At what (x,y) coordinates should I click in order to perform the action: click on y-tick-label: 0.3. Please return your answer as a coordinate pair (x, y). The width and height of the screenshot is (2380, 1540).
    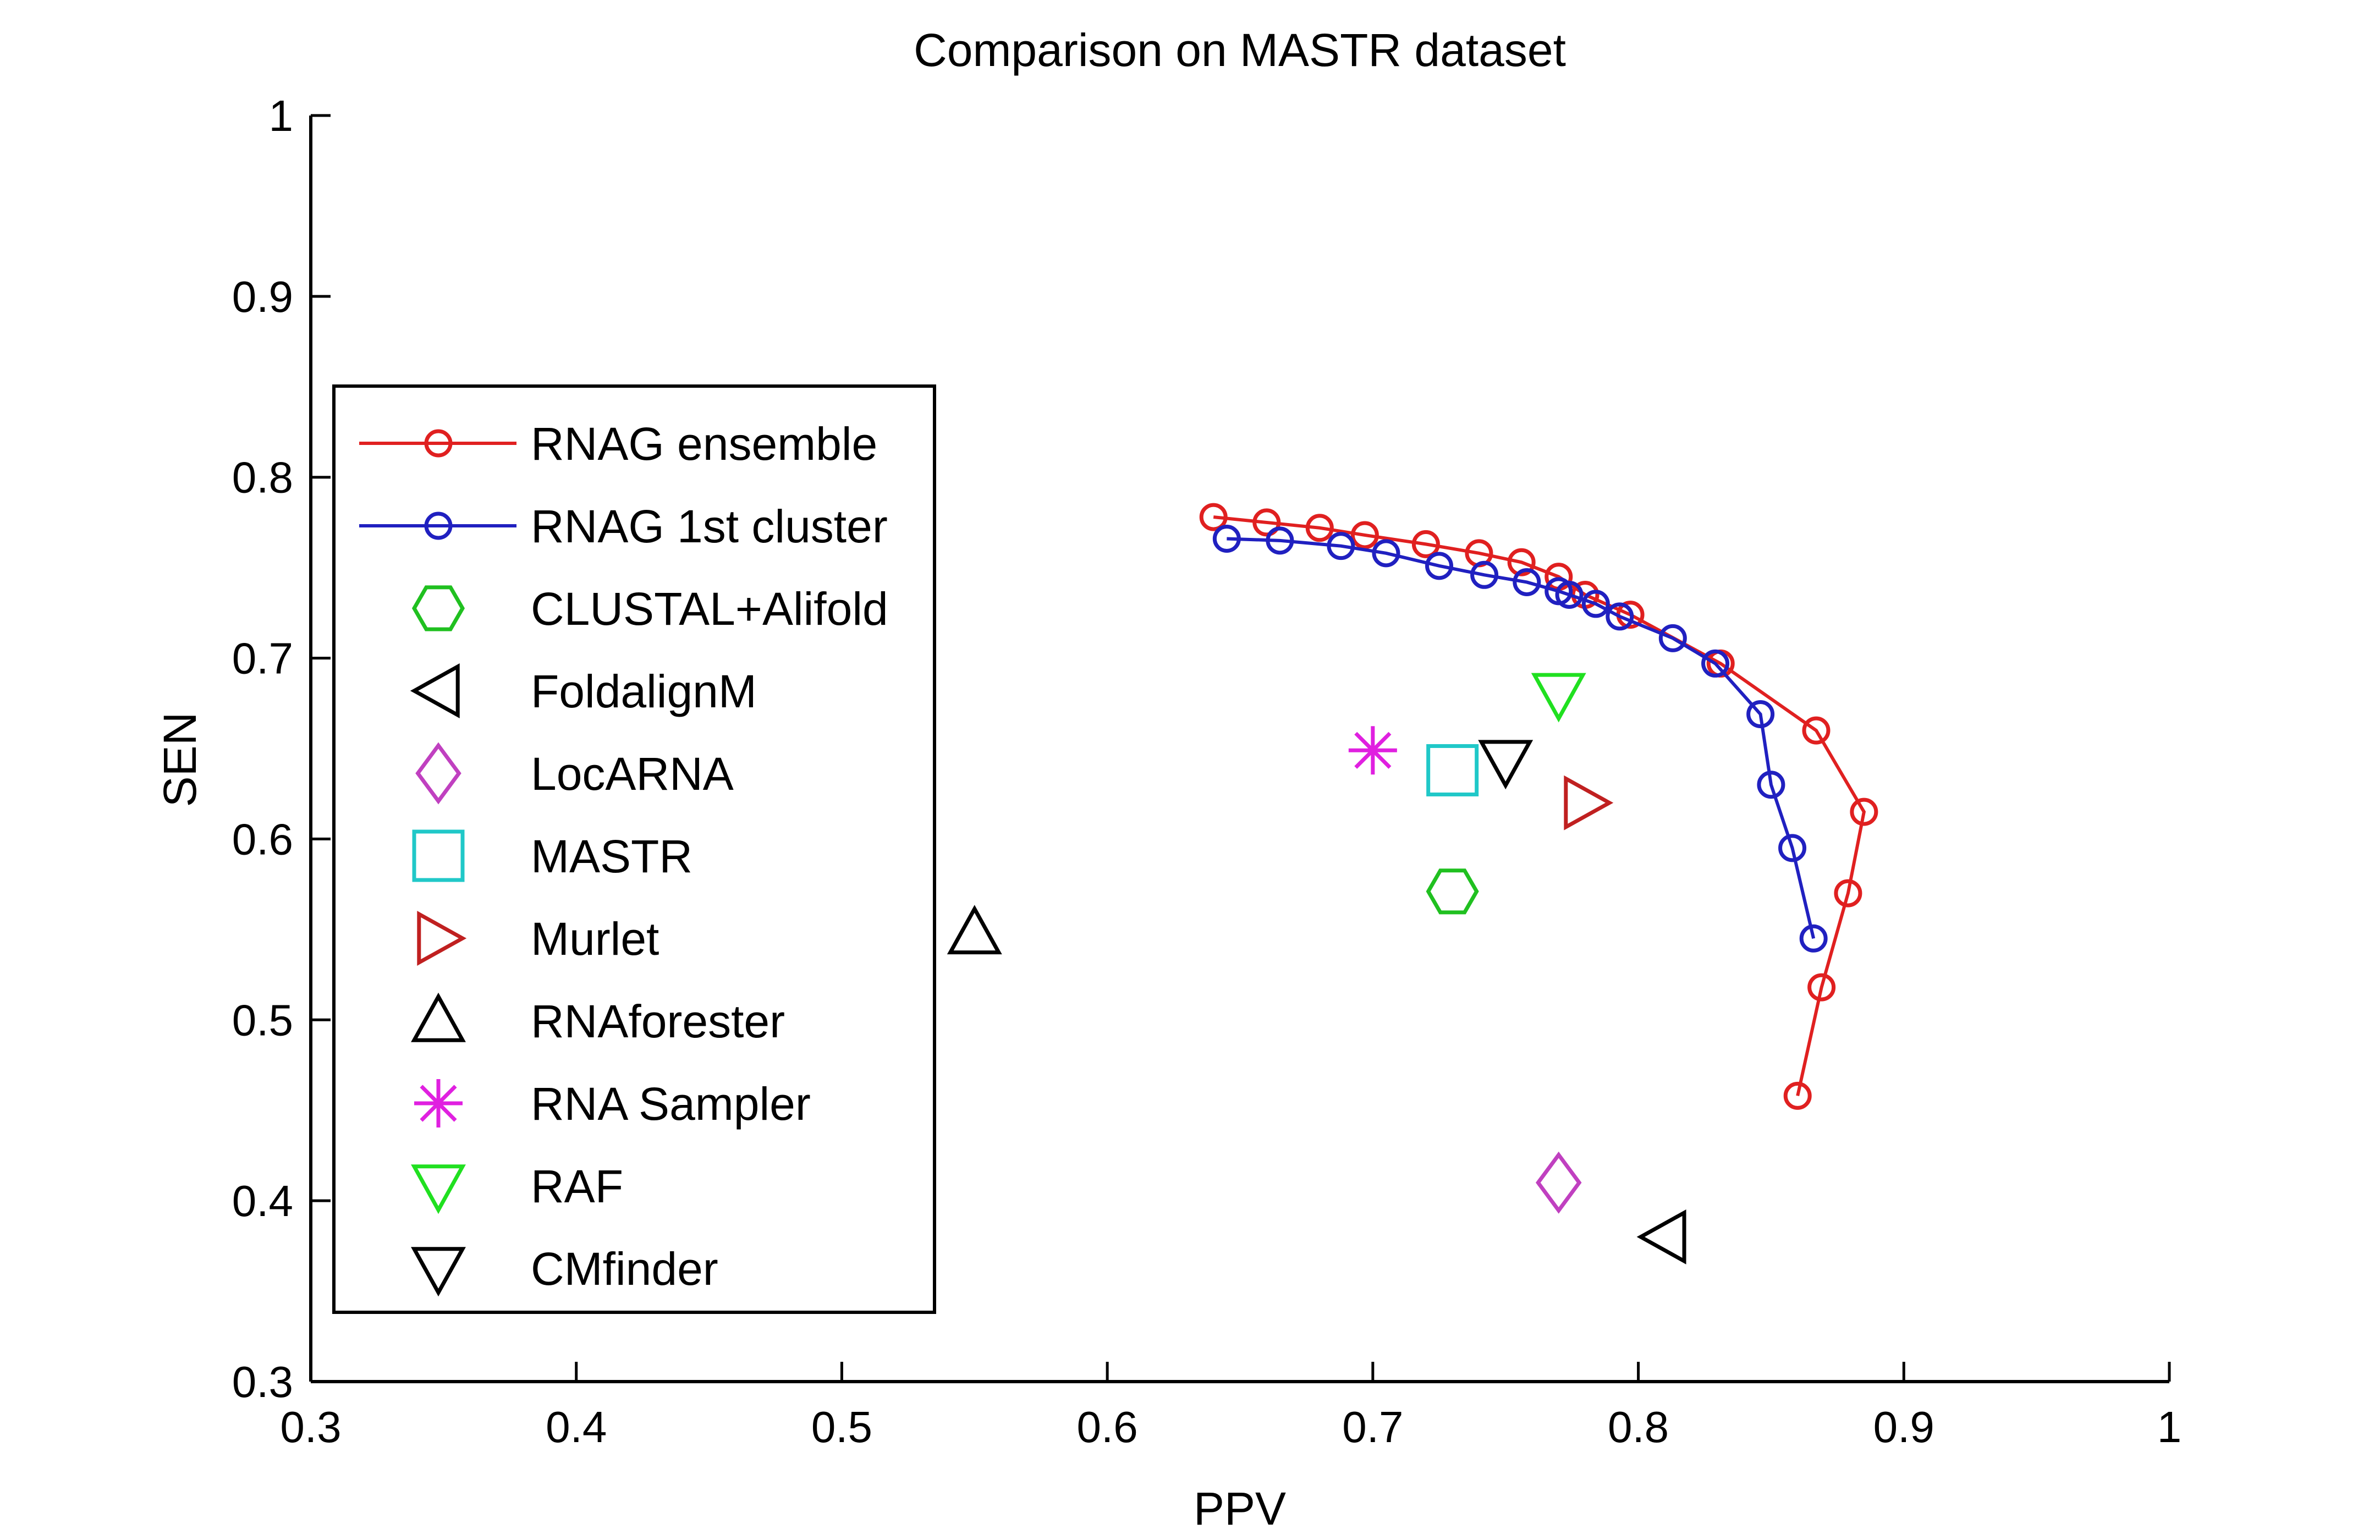
    Looking at the image, I should click on (262, 1381).